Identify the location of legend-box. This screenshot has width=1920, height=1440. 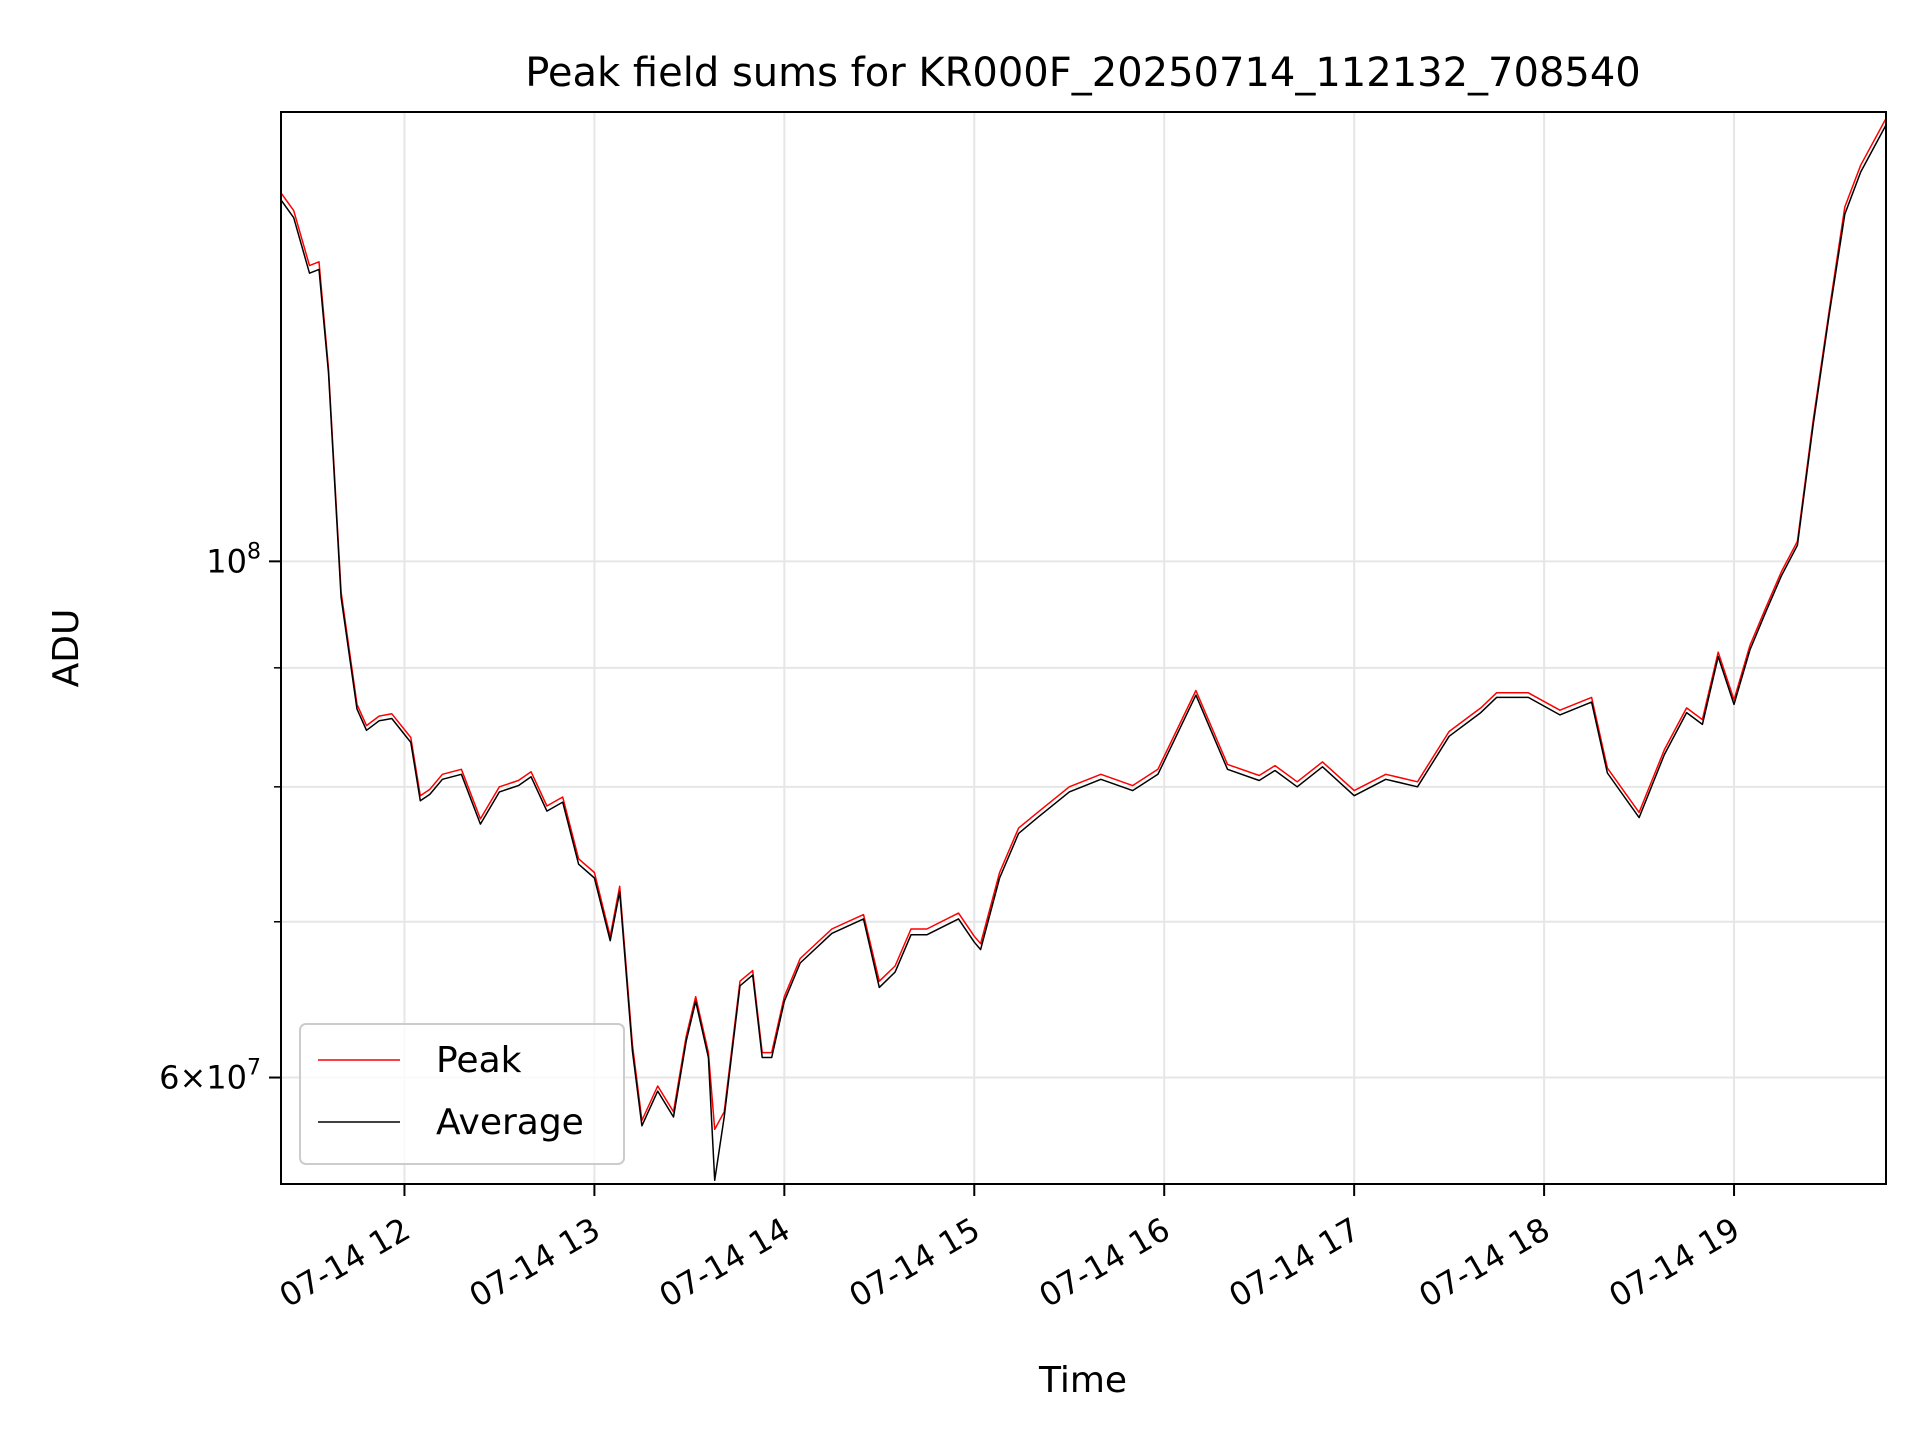
(462, 1094).